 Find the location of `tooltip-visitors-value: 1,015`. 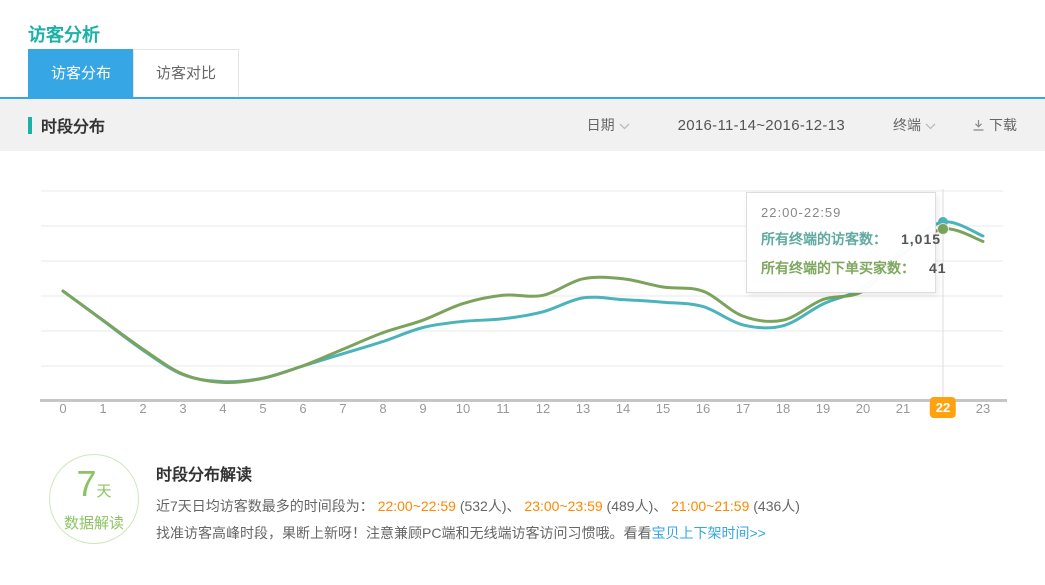

tooltip-visitors-value: 1,015 is located at coordinates (921, 239).